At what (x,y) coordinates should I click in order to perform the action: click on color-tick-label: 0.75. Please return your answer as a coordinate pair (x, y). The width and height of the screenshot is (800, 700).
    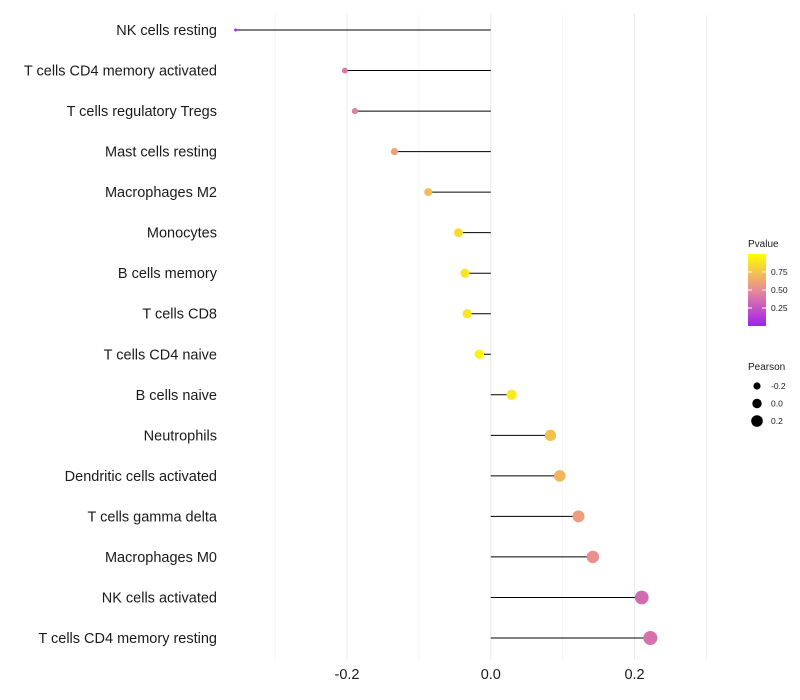
    Looking at the image, I should click on (779, 272).